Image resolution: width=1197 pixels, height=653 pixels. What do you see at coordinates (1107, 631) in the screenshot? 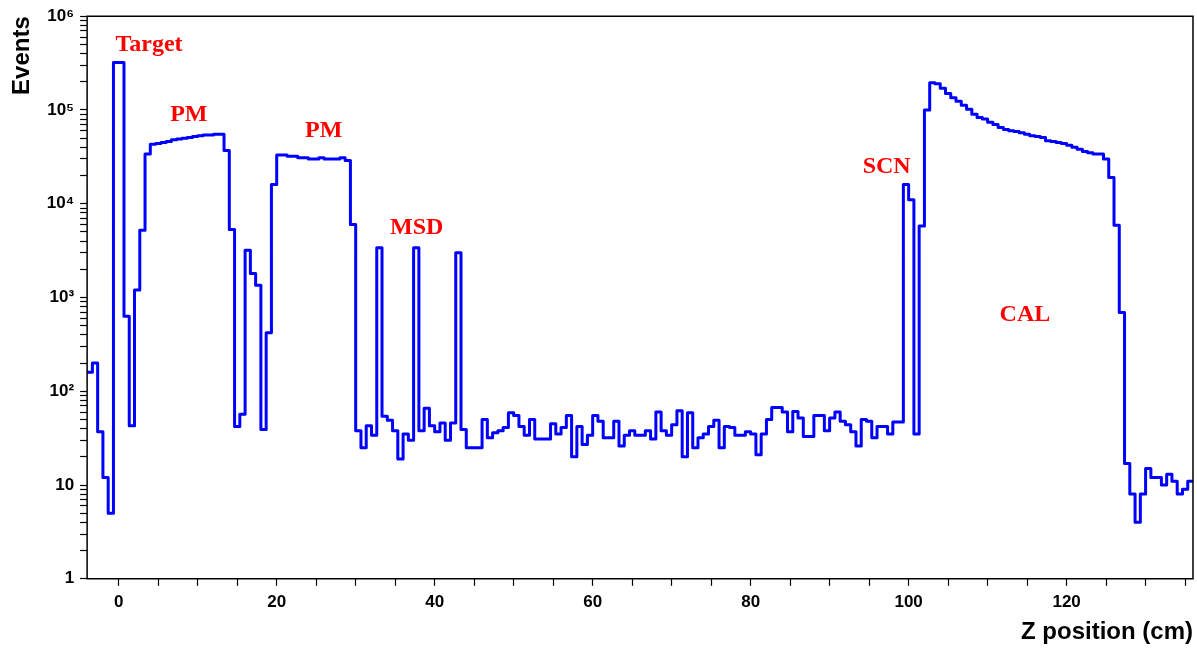
I see `x-axis-title: Z position (cm)` at bounding box center [1107, 631].